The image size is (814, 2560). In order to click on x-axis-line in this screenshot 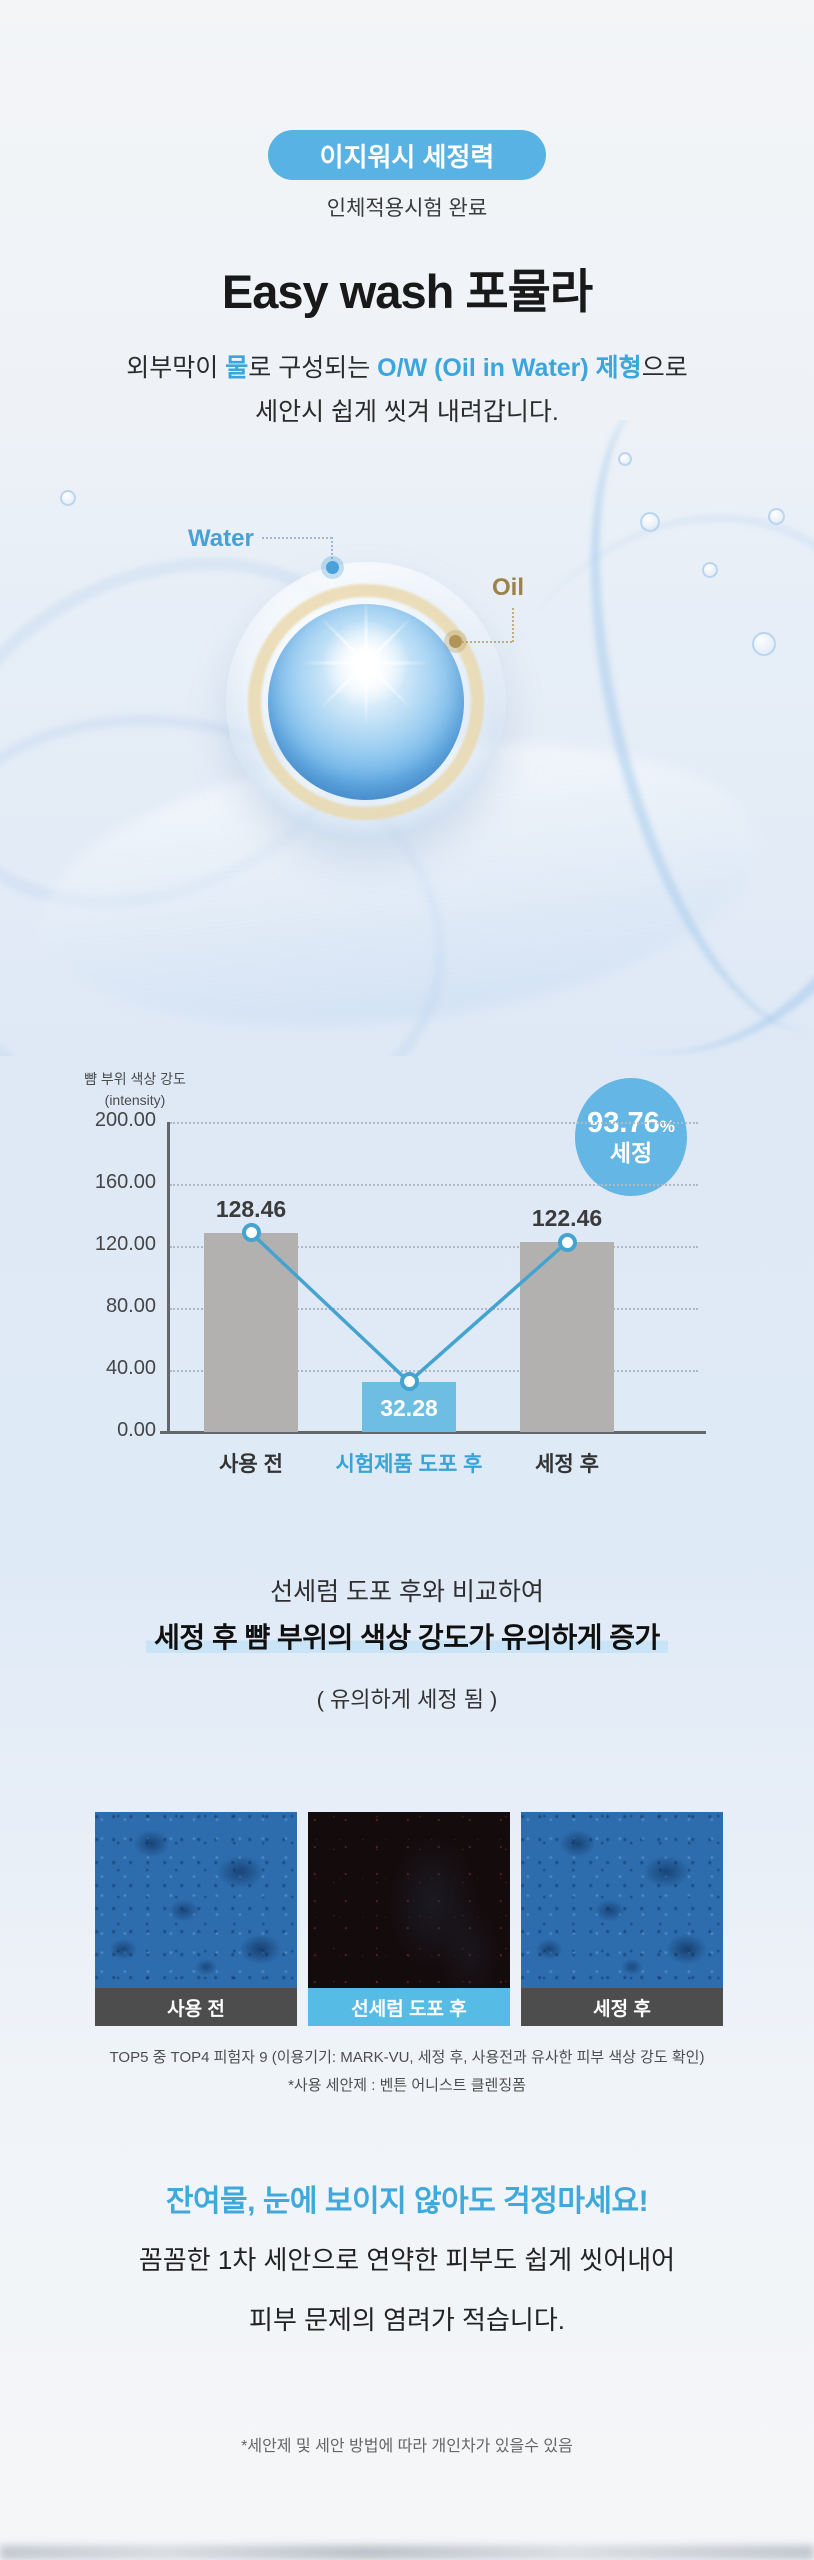, I will do `click(433, 1432)`.